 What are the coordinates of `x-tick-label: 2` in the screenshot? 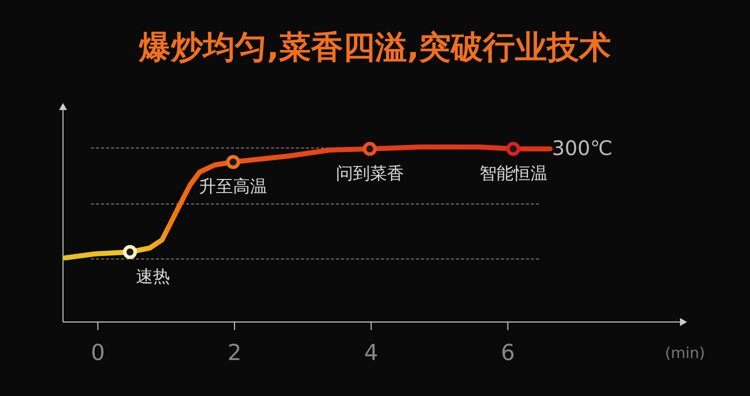 It's located at (235, 353).